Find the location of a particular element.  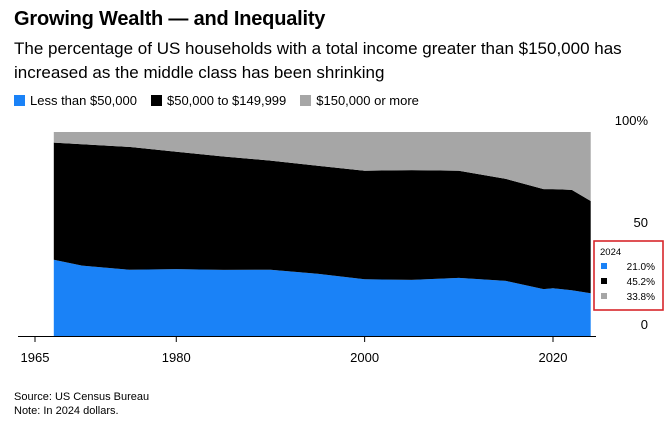

x-tick-label-1980: 1980 is located at coordinates (176, 357).